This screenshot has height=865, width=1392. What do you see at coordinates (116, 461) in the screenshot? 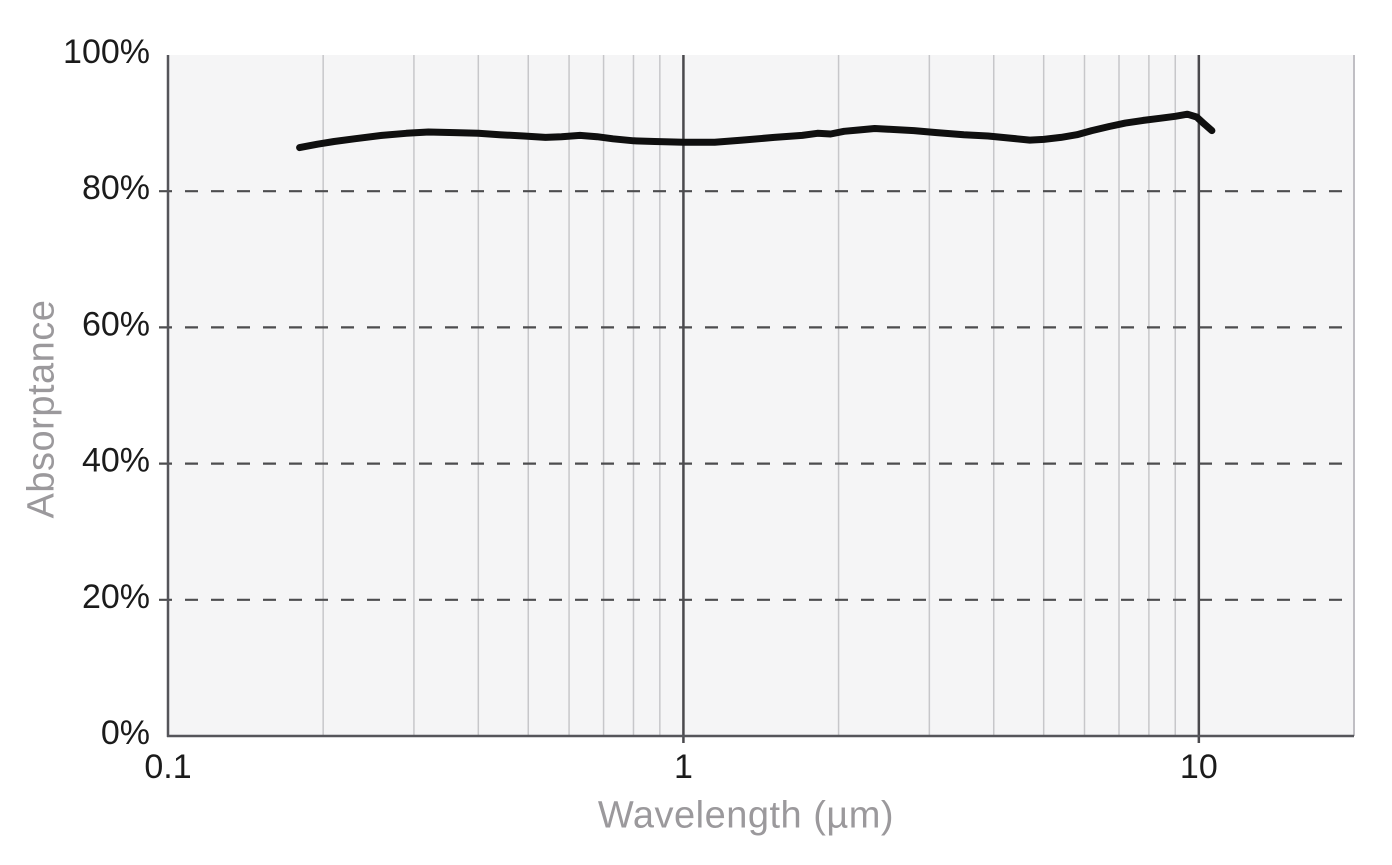
I see `y-tick-label: 40%` at bounding box center [116, 461].